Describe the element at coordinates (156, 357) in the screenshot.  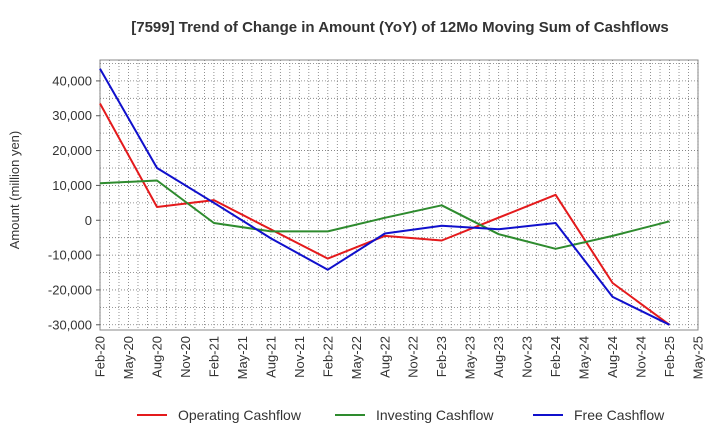
I see `x-tick-label: Aug-20` at that location.